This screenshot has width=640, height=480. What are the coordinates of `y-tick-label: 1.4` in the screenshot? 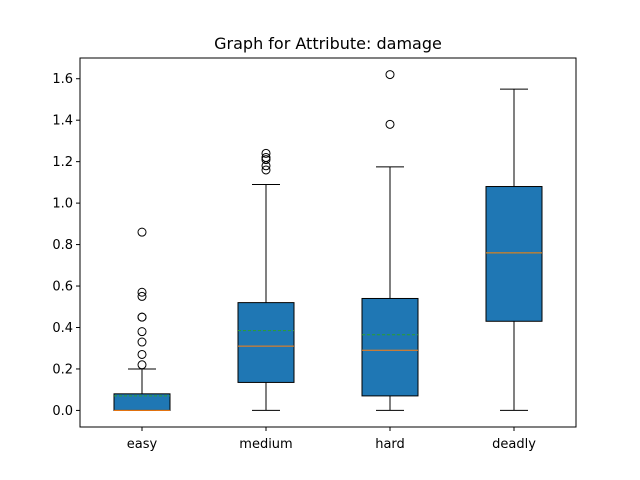 It's located at (62, 121).